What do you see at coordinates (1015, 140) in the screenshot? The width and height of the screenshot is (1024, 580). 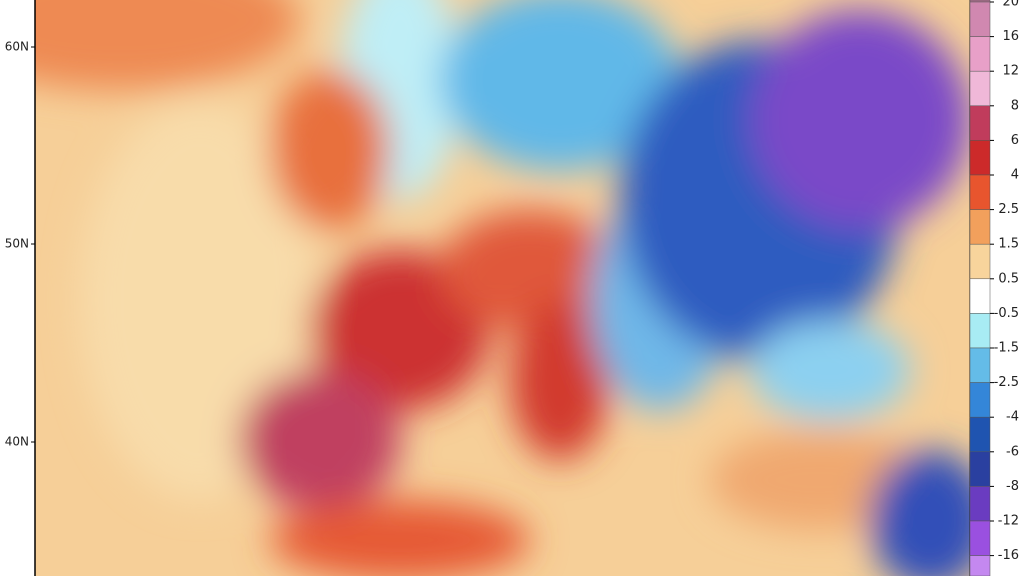 I see `legend-label: 6` at bounding box center [1015, 140].